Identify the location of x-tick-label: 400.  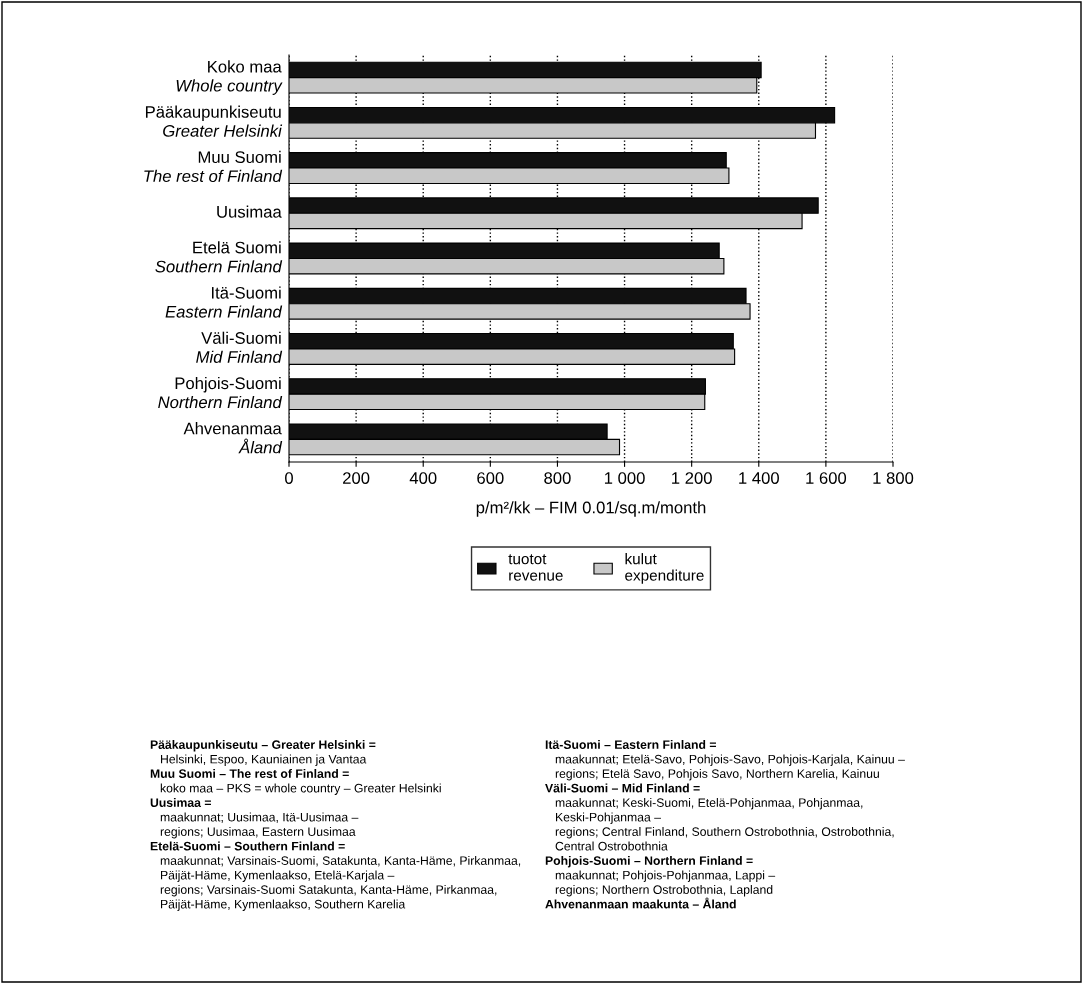
(423, 478).